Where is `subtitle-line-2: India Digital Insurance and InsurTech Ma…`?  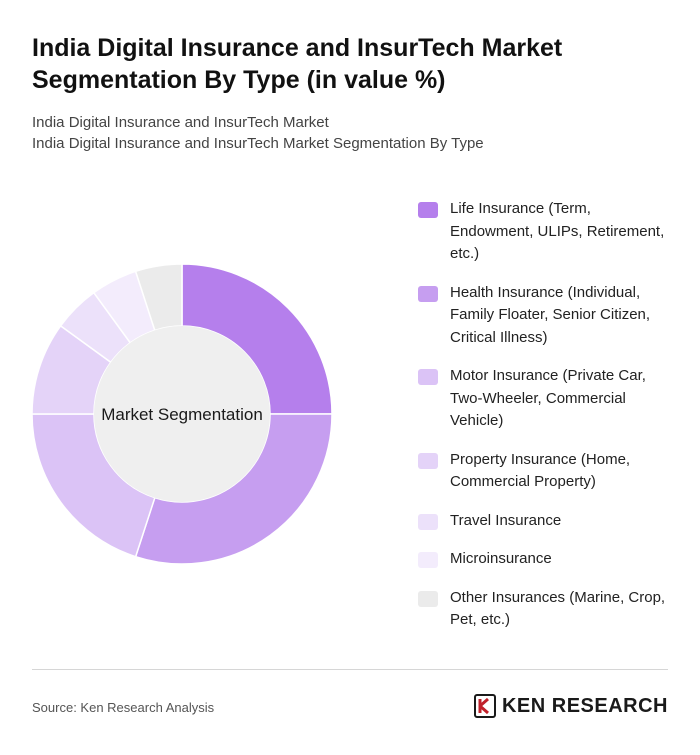
subtitle-line-2: India Digital Insurance and InsurTech Ma… is located at coordinates (258, 143).